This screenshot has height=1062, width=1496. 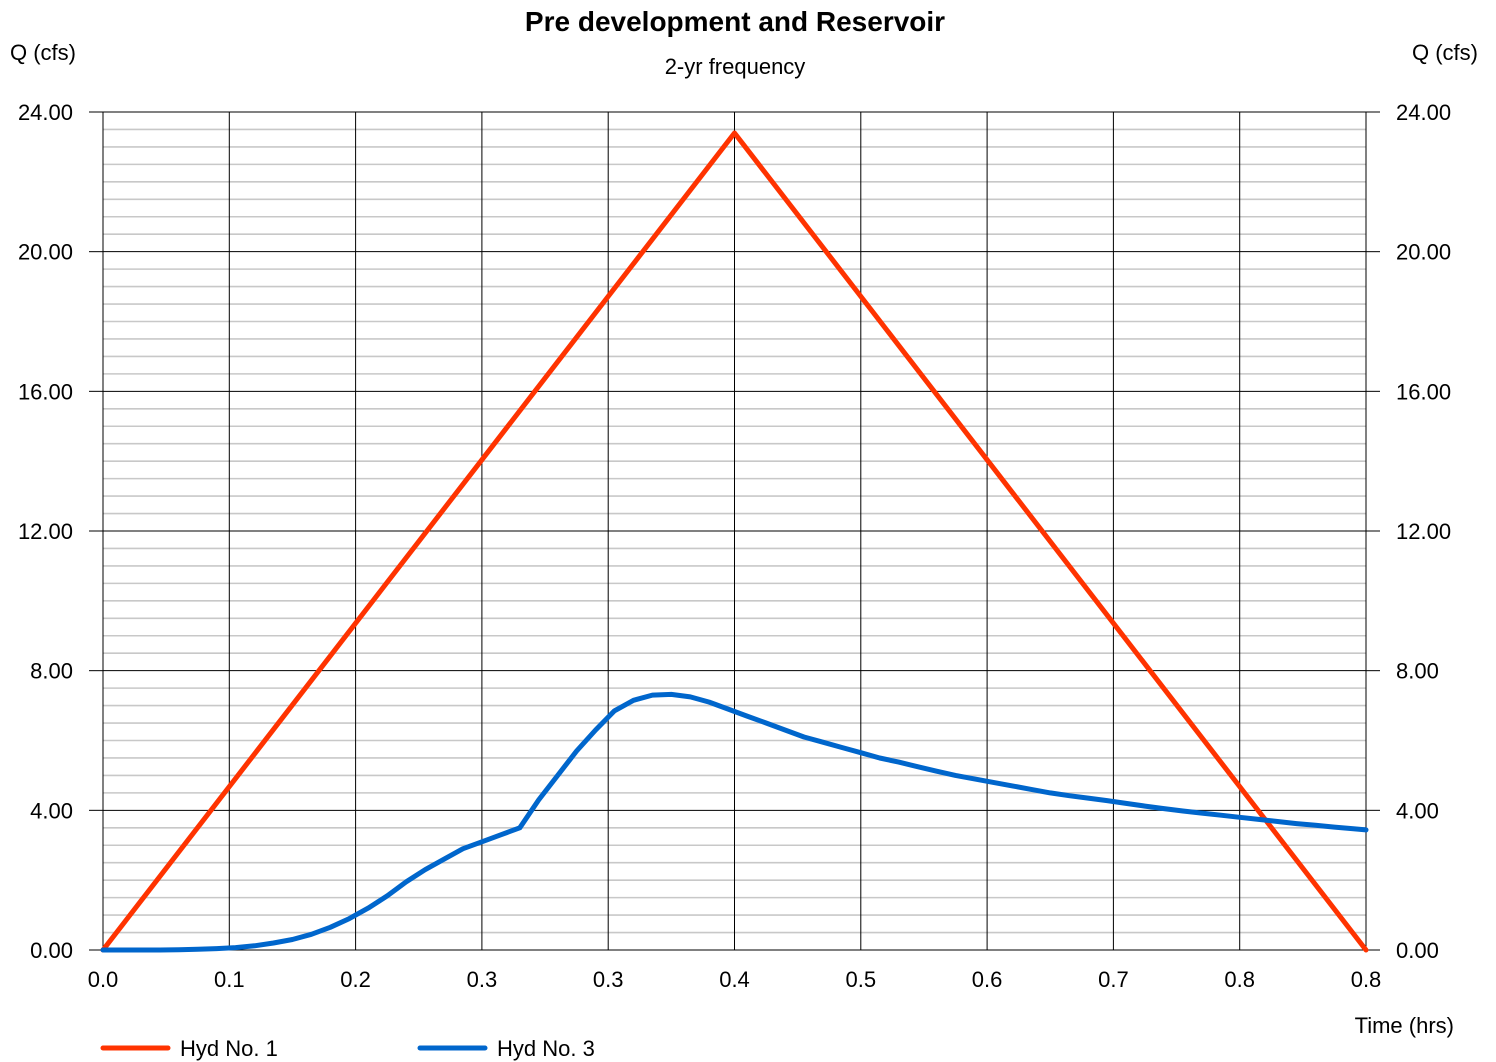 What do you see at coordinates (229, 979) in the screenshot?
I see `x-tick-label: 0.1` at bounding box center [229, 979].